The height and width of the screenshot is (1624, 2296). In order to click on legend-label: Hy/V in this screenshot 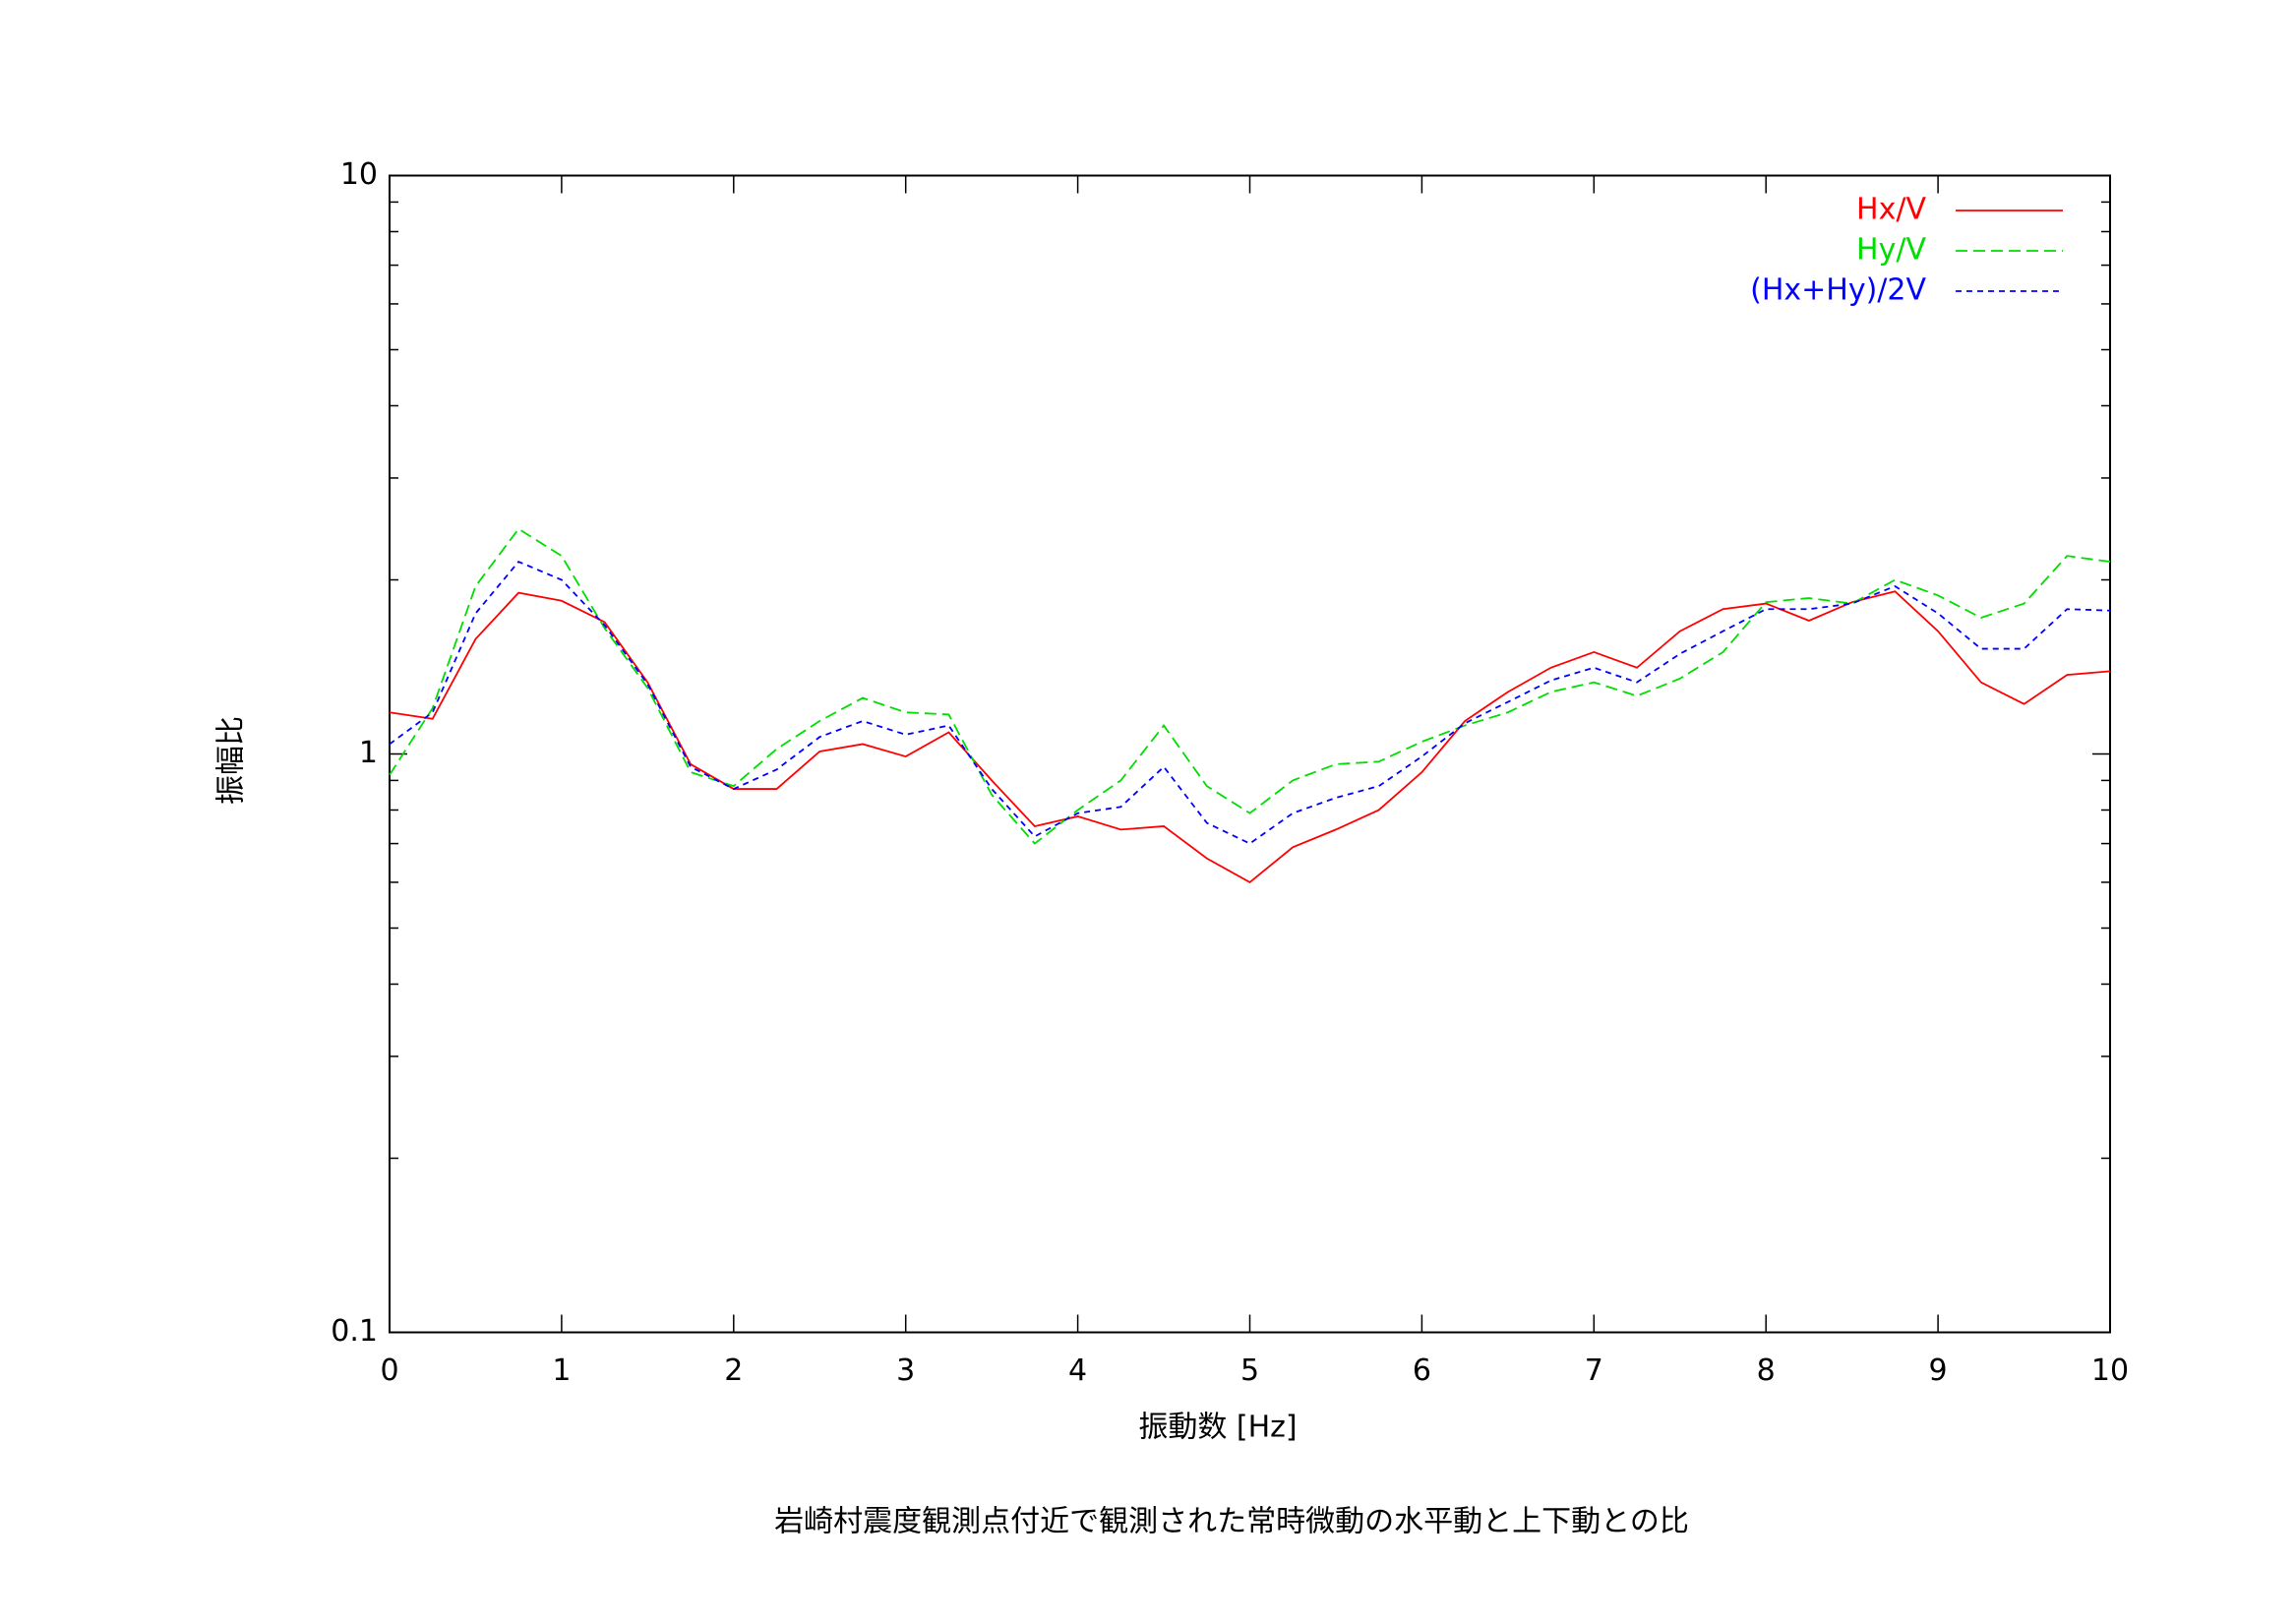, I will do `click(1891, 250)`.